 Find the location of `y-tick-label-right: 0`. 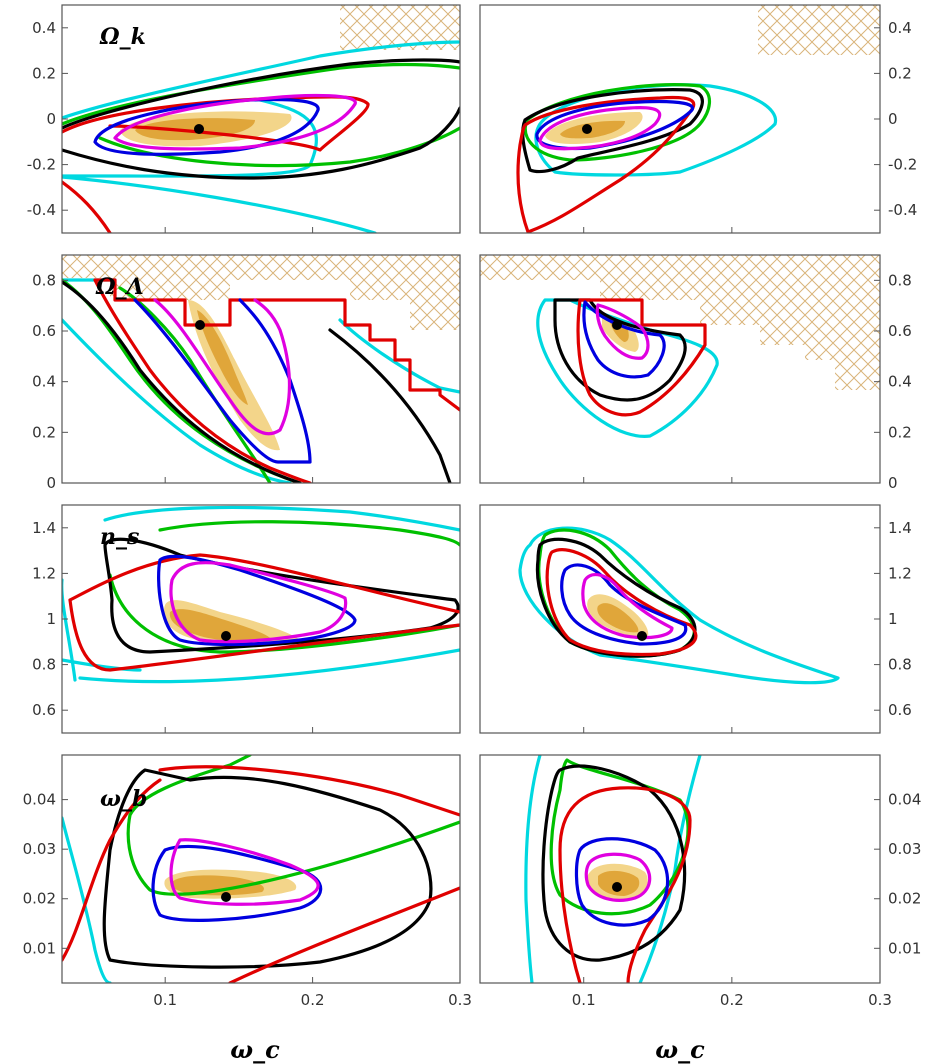

y-tick-label-right: 0 is located at coordinates (893, 119).